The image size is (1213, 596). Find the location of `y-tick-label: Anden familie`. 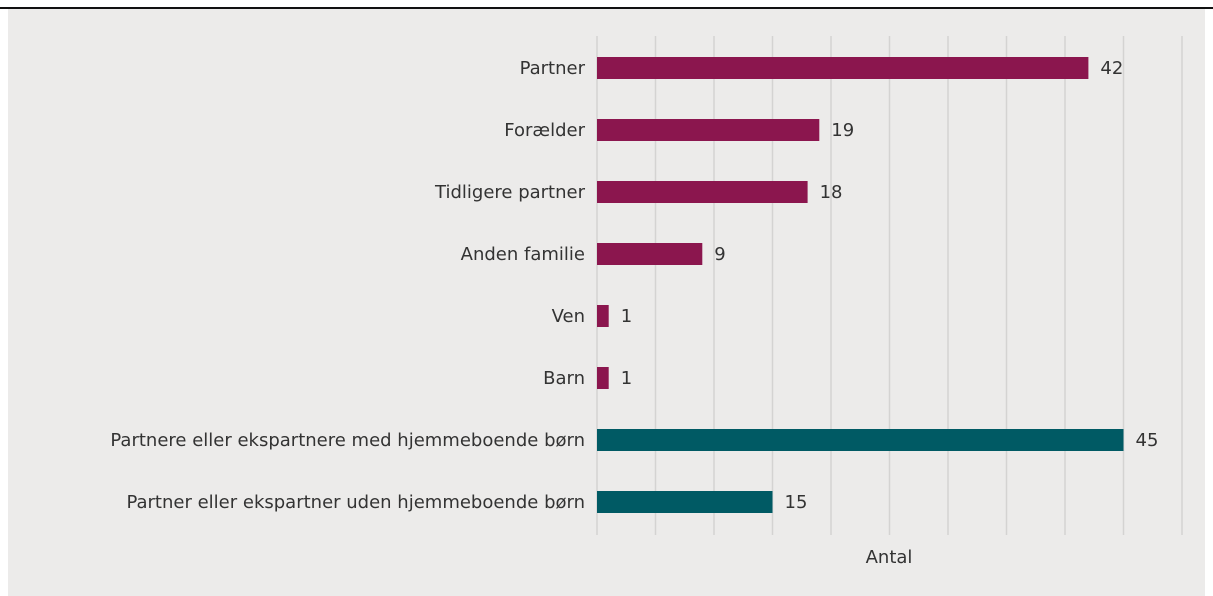

y-tick-label: Anden familie is located at coordinates (523, 254).